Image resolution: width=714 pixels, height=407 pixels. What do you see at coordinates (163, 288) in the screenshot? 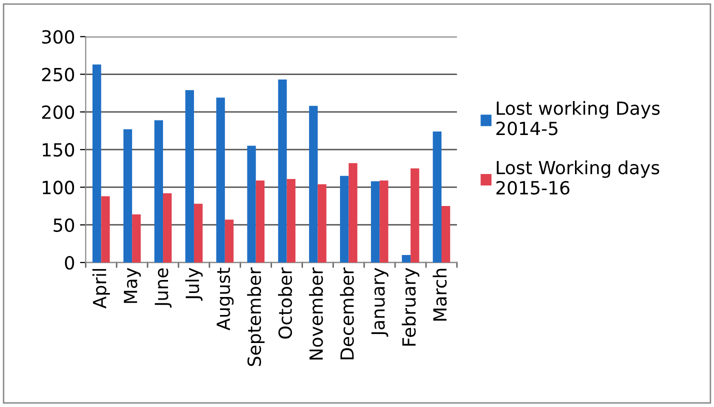
I see `x-tick-label: June` at bounding box center [163, 288].